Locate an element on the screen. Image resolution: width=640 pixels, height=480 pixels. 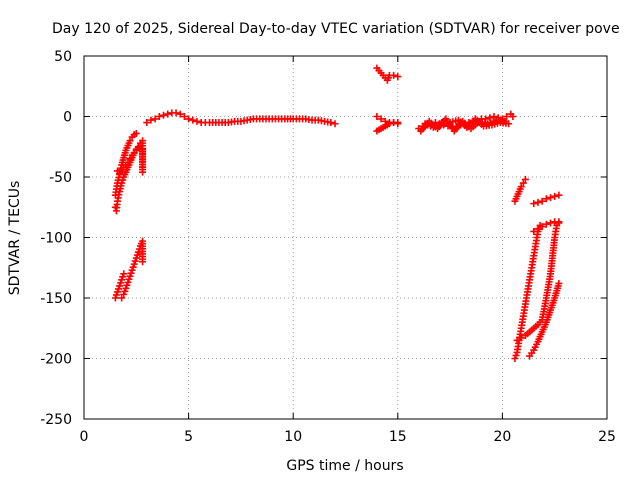
x-tick-label: 0 is located at coordinates (84, 437).